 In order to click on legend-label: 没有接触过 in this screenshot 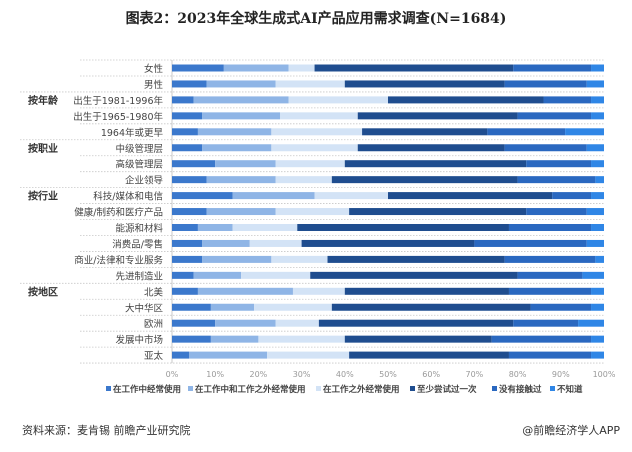, I will do `click(520, 389)`.